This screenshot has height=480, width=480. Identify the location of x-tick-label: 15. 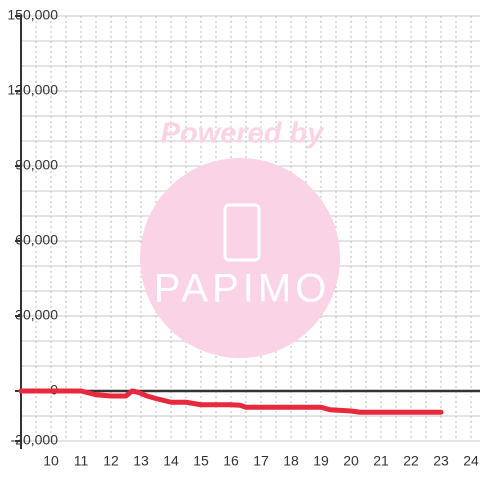
(201, 461).